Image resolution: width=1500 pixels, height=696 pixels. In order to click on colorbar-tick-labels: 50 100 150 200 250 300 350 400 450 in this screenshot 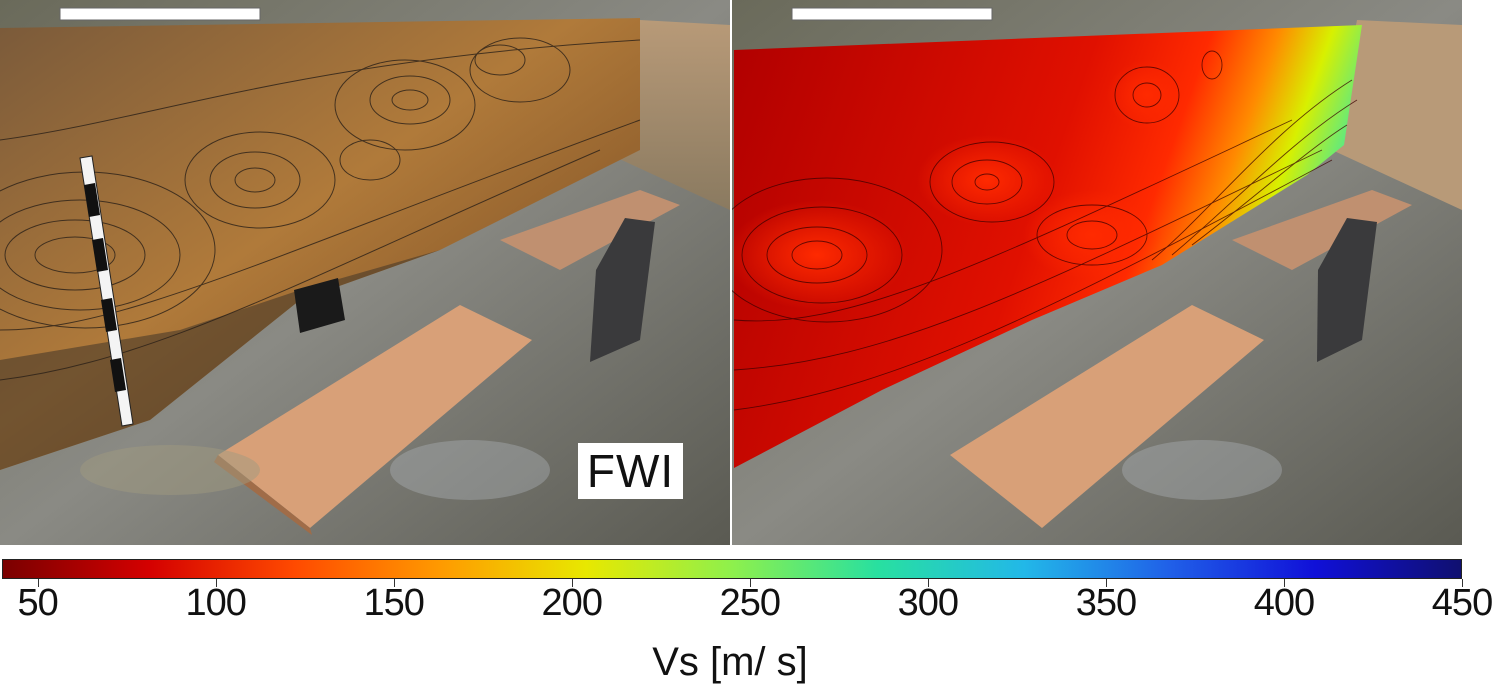, I will do `click(750, 607)`.